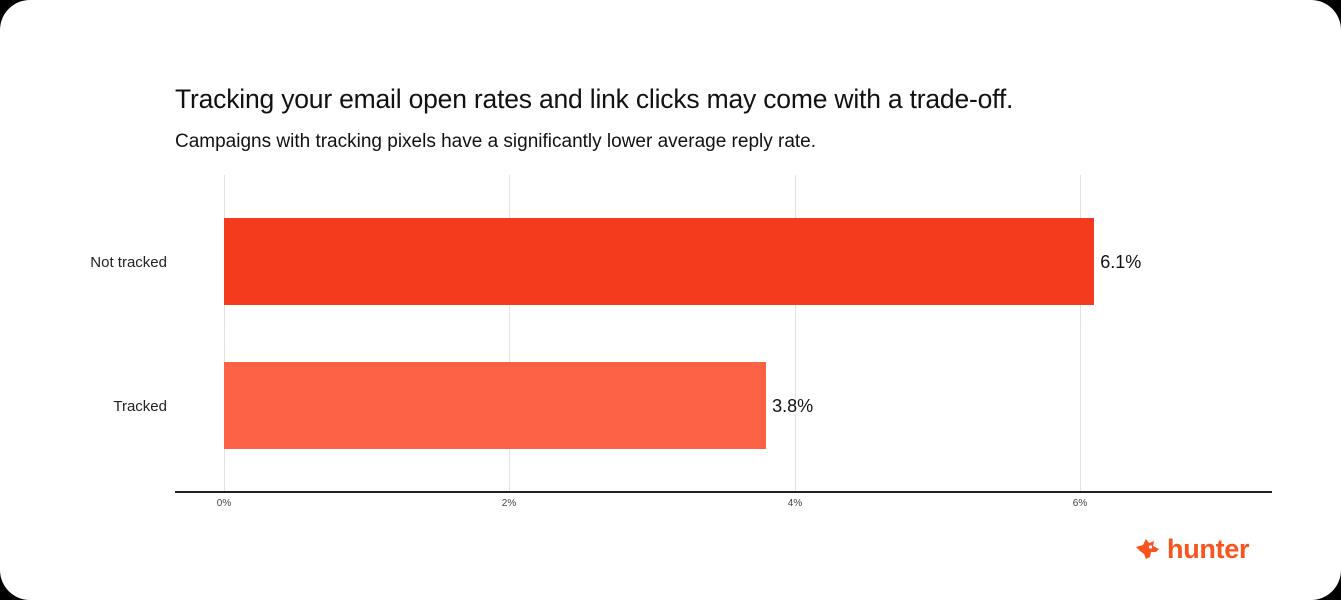 This screenshot has width=1341, height=600. Describe the element at coordinates (659, 261) in the screenshot. I see `bar-not-tracked` at that location.